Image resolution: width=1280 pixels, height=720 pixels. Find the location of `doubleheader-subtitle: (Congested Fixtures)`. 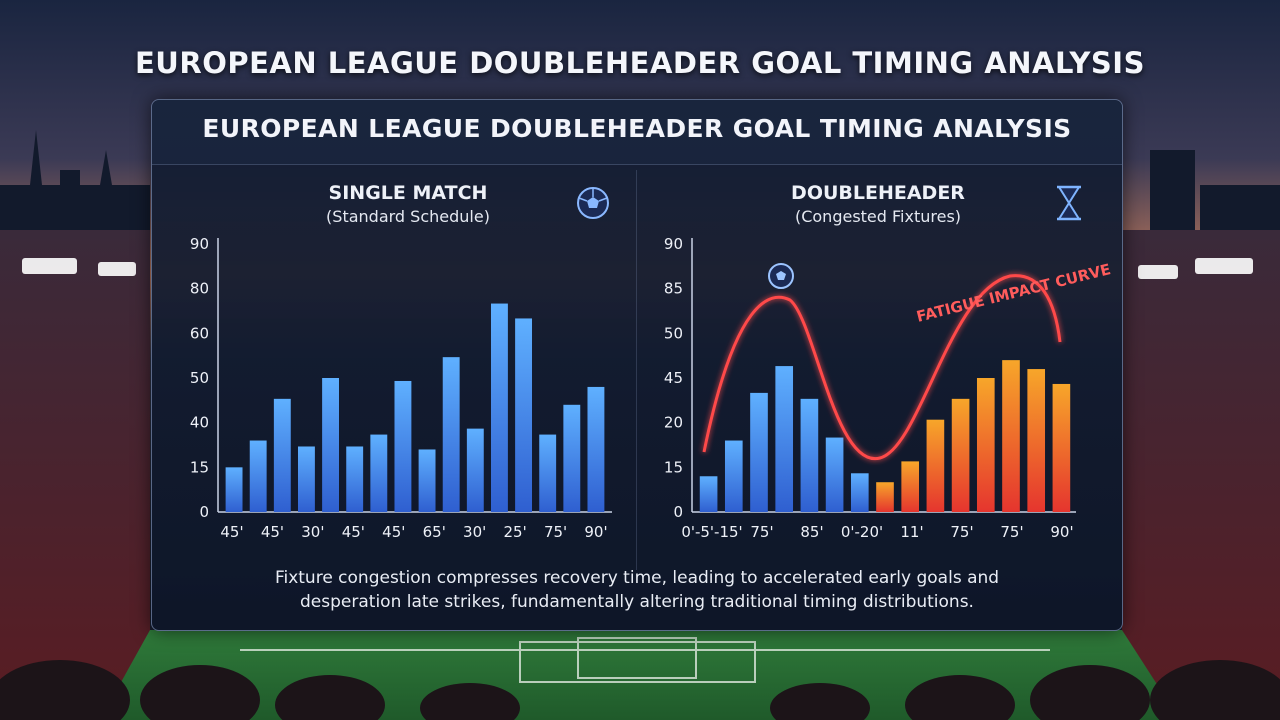

doubleheader-subtitle: (Congested Fixtures) is located at coordinates (878, 216).